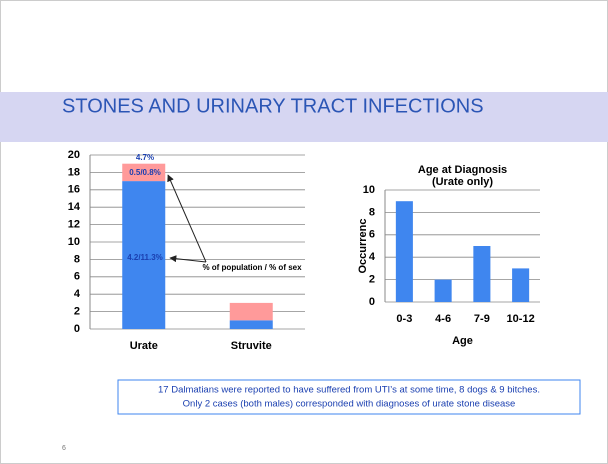 This screenshot has width=608, height=464. I want to click on x-axis-label: Age, so click(462, 341).